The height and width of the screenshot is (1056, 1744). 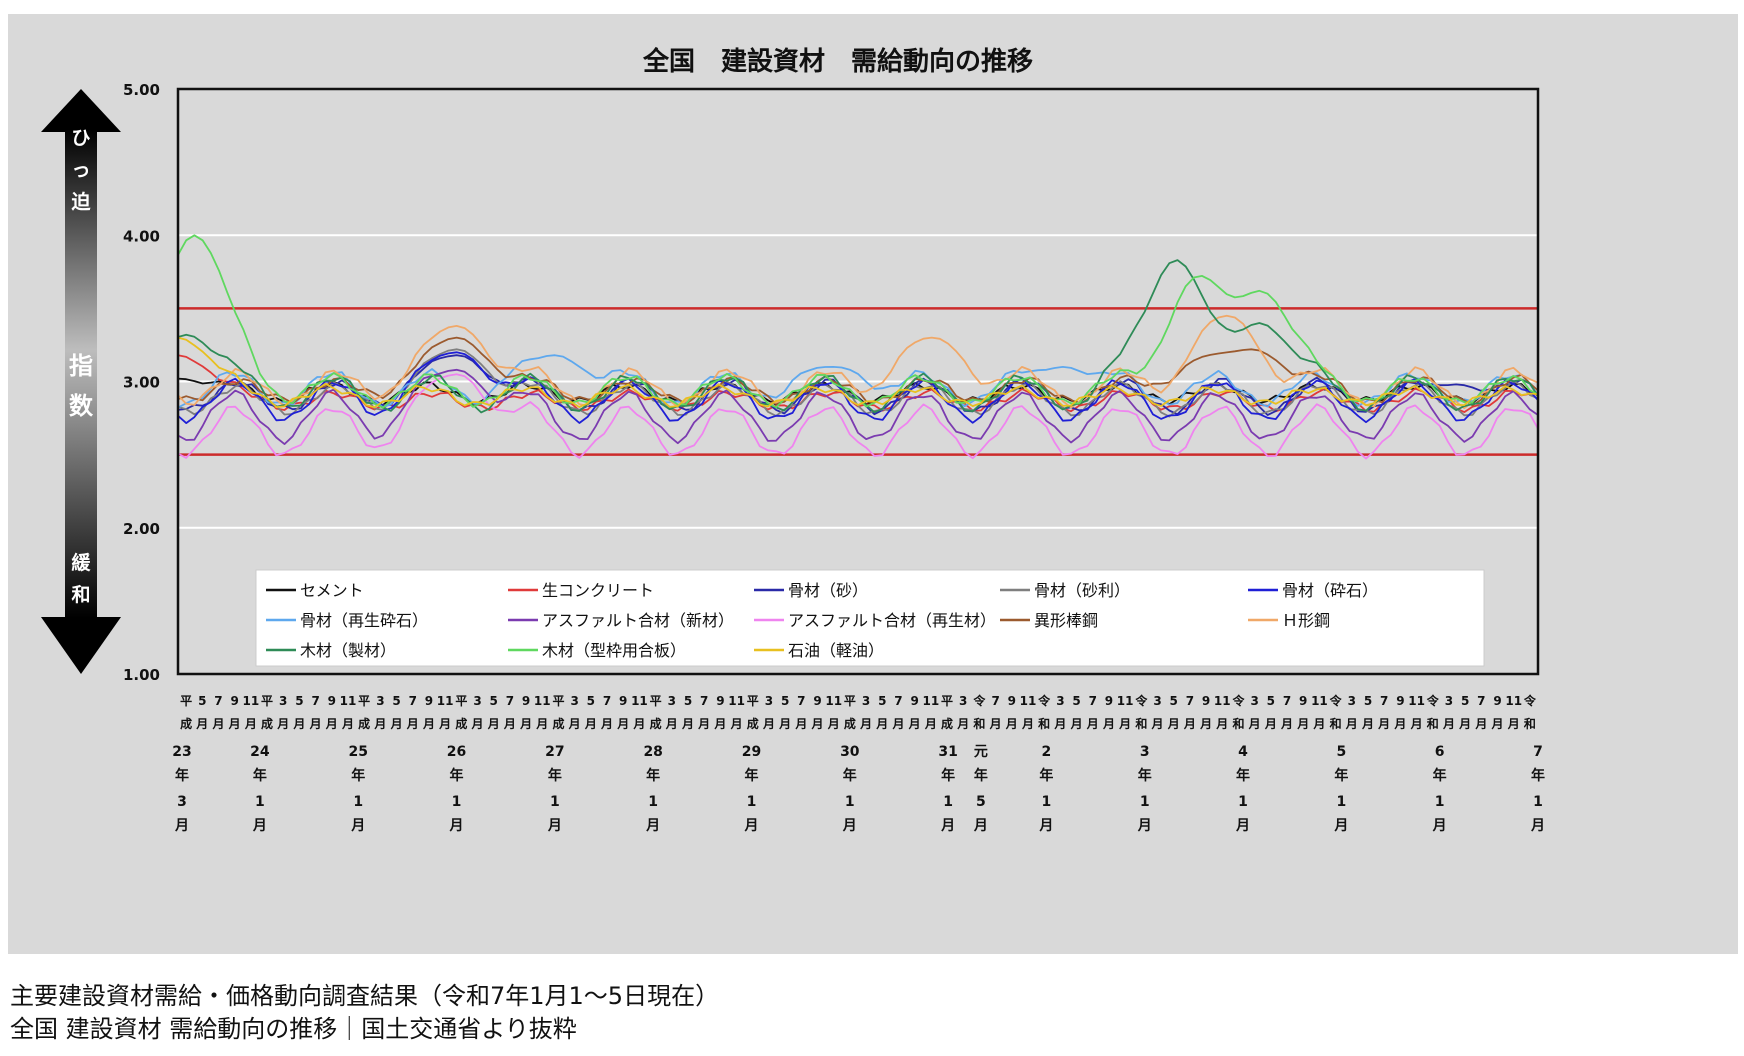 What do you see at coordinates (260, 752) in the screenshot?
I see `x-year-label-part: 24` at bounding box center [260, 752].